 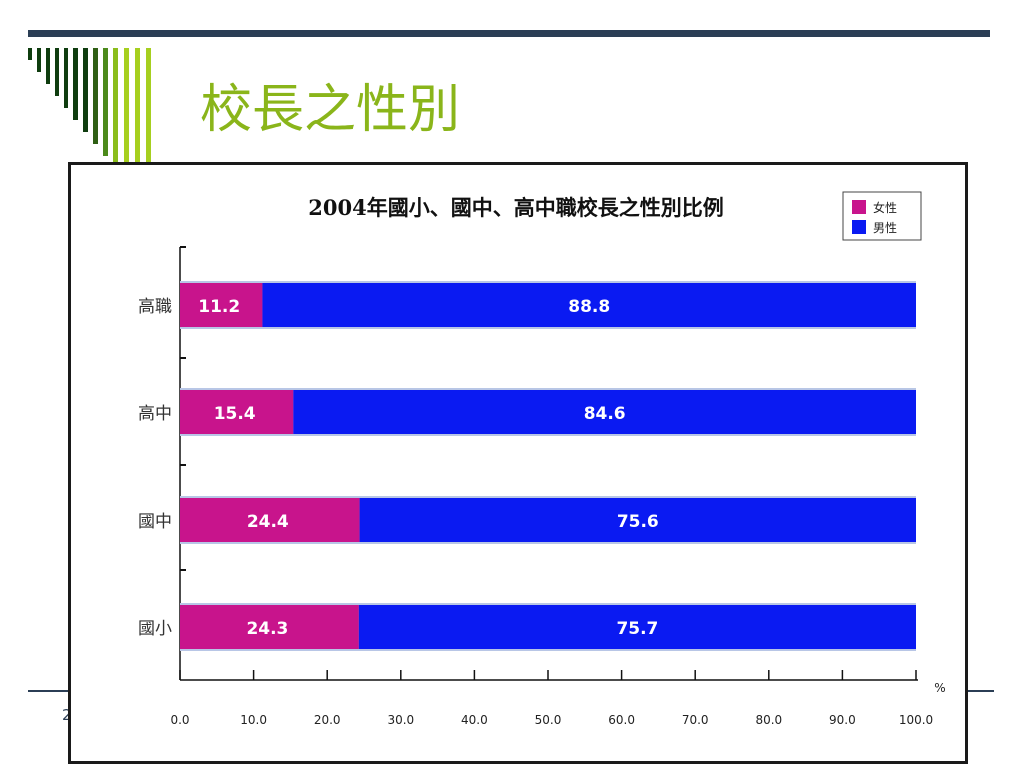 What do you see at coordinates (474, 720) in the screenshot?
I see `x-tick-label-4: 40.0` at bounding box center [474, 720].